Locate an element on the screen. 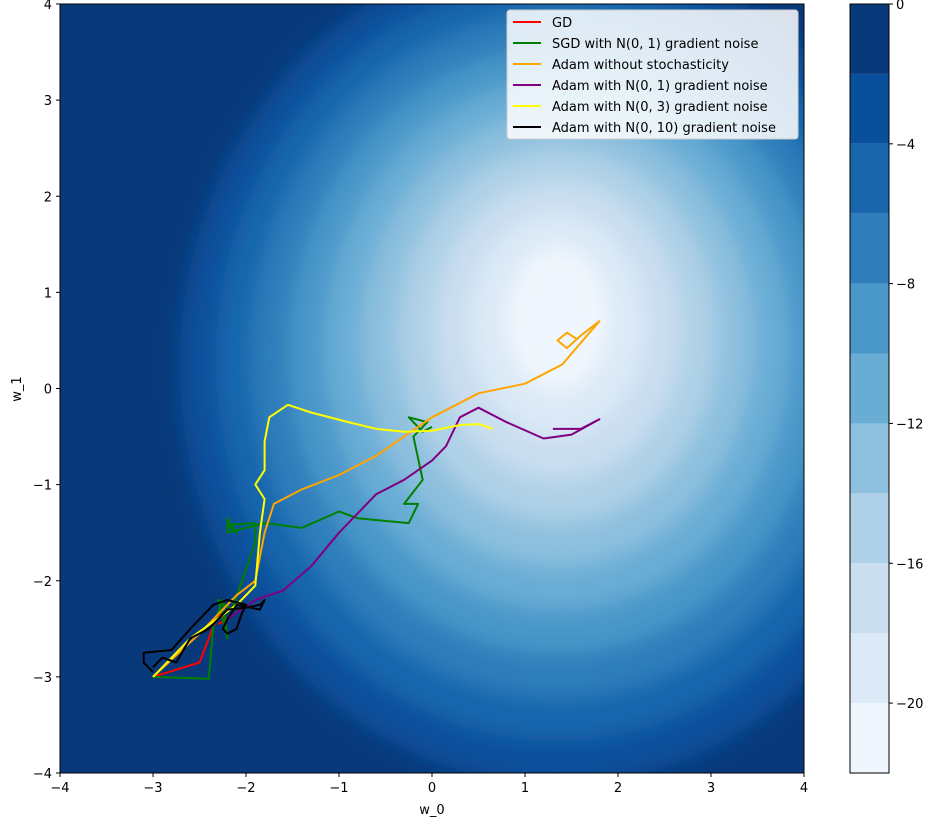  contour-band is located at coordinates (557, 319).